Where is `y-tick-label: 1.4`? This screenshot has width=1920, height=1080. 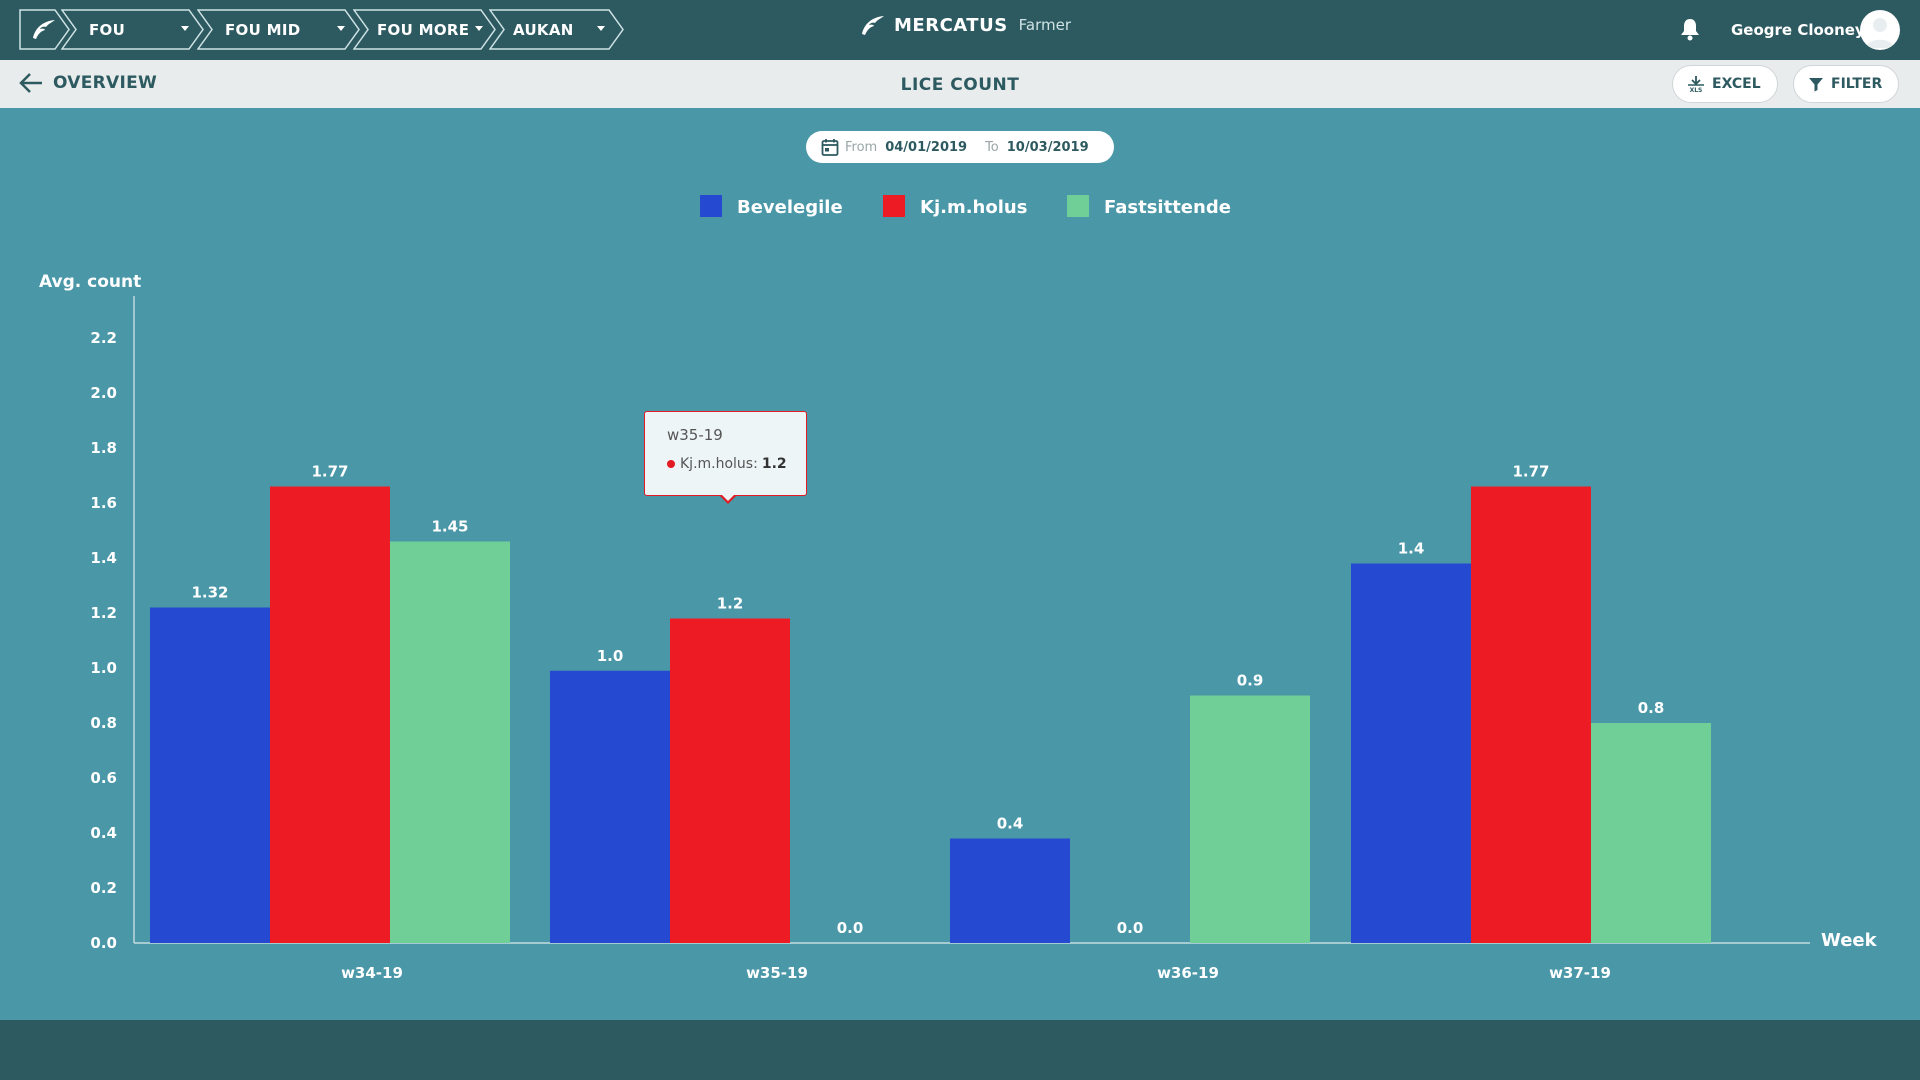 y-tick-label: 1.4 is located at coordinates (103, 558).